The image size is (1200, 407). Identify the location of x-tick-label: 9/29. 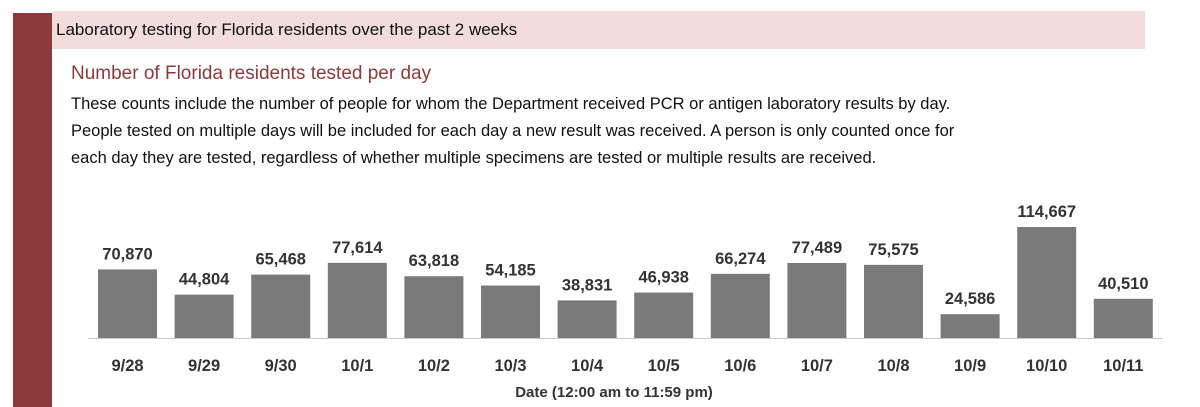
(204, 366).